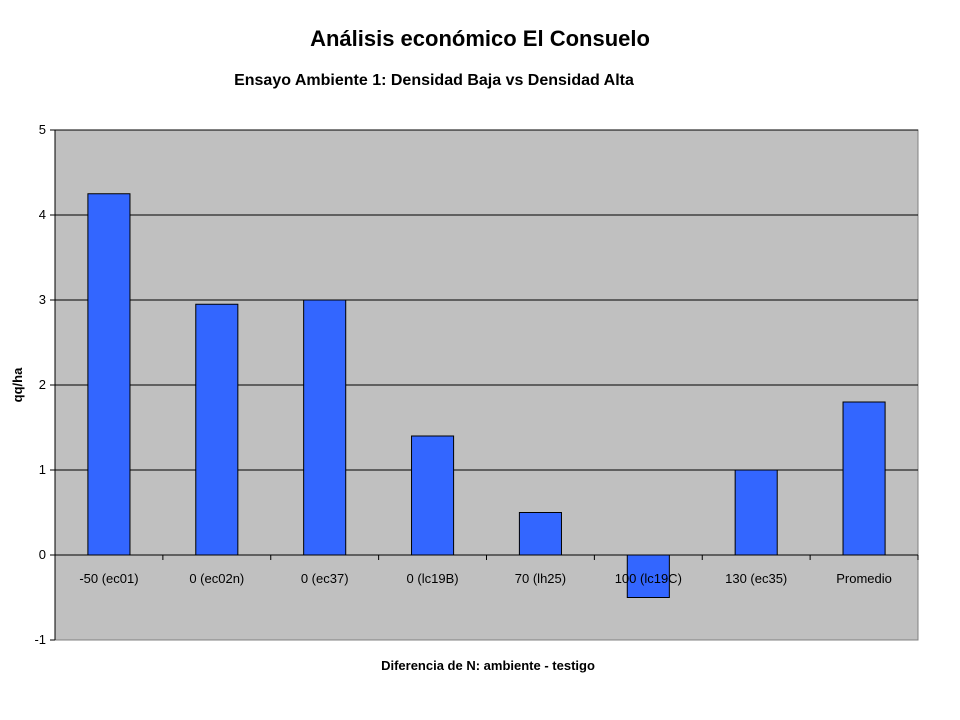  I want to click on y-axis-label: qq/ha, so click(17, 384).